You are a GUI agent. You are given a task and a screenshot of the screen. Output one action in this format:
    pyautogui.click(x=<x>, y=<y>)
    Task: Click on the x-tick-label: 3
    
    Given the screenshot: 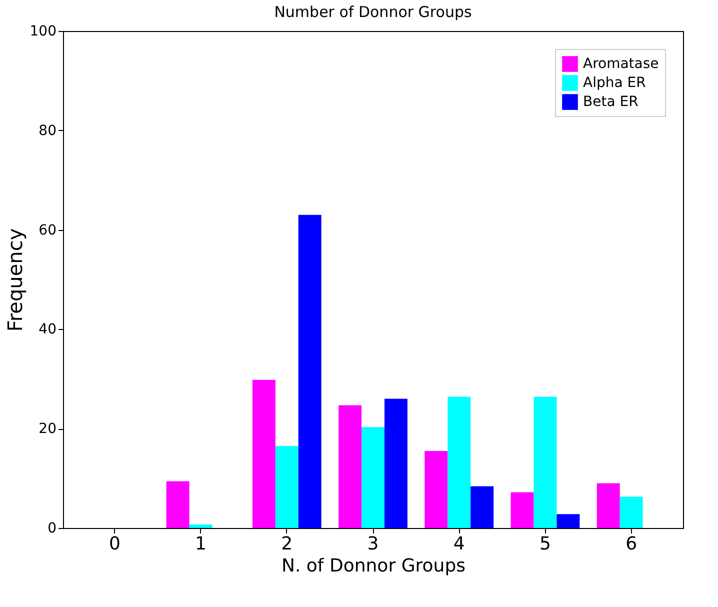 What is the action you would take?
    pyautogui.click(x=373, y=544)
    